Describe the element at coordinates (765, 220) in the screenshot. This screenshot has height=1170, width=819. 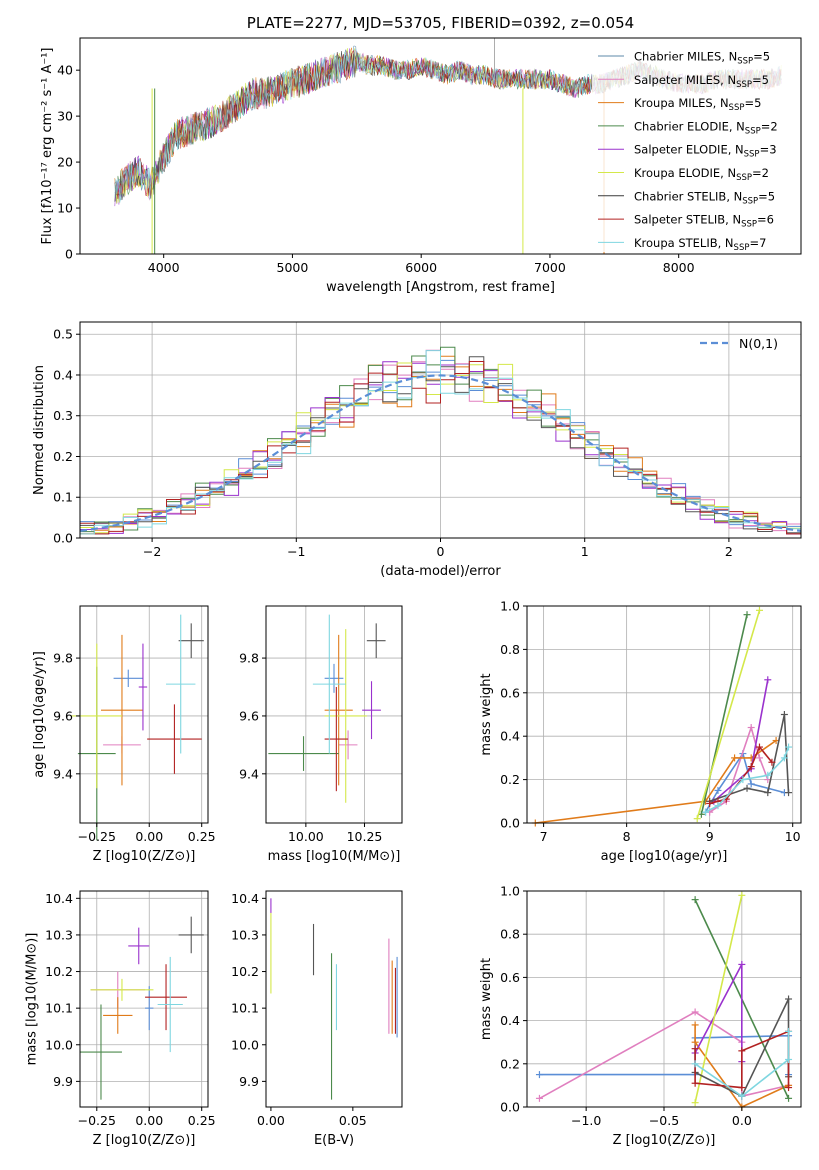
I see `legend-label-part: =6` at that location.